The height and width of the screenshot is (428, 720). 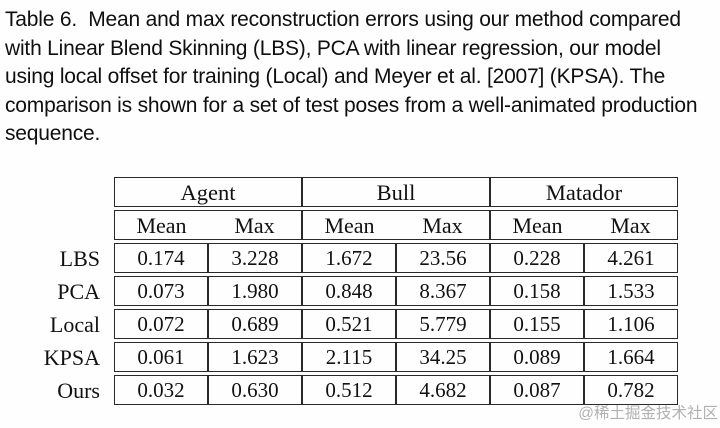 I want to click on subheader-matador-mean-label: Mean, so click(x=537, y=225).